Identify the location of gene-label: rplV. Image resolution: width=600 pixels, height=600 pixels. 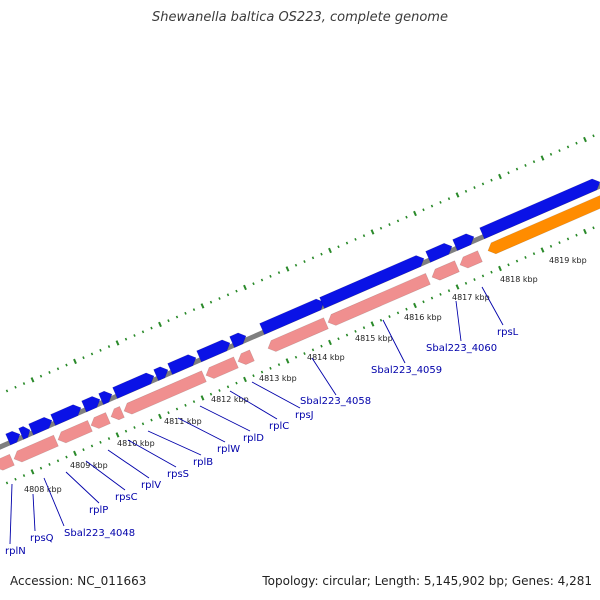
(151, 485).